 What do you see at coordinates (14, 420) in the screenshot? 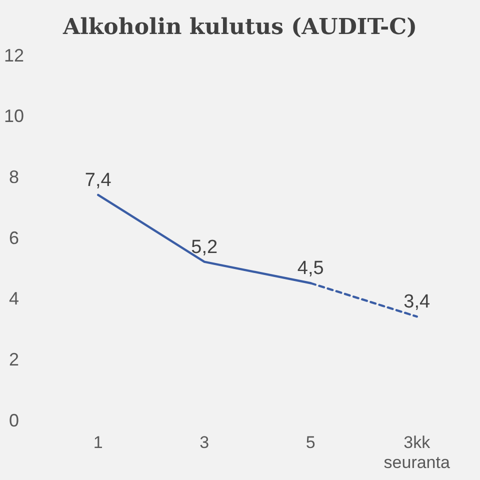
I see `y-tick-label: 0` at bounding box center [14, 420].